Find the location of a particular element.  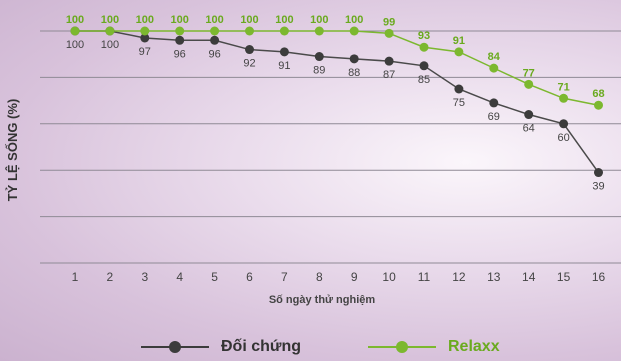

data-label-control: 97 is located at coordinates (145, 52).